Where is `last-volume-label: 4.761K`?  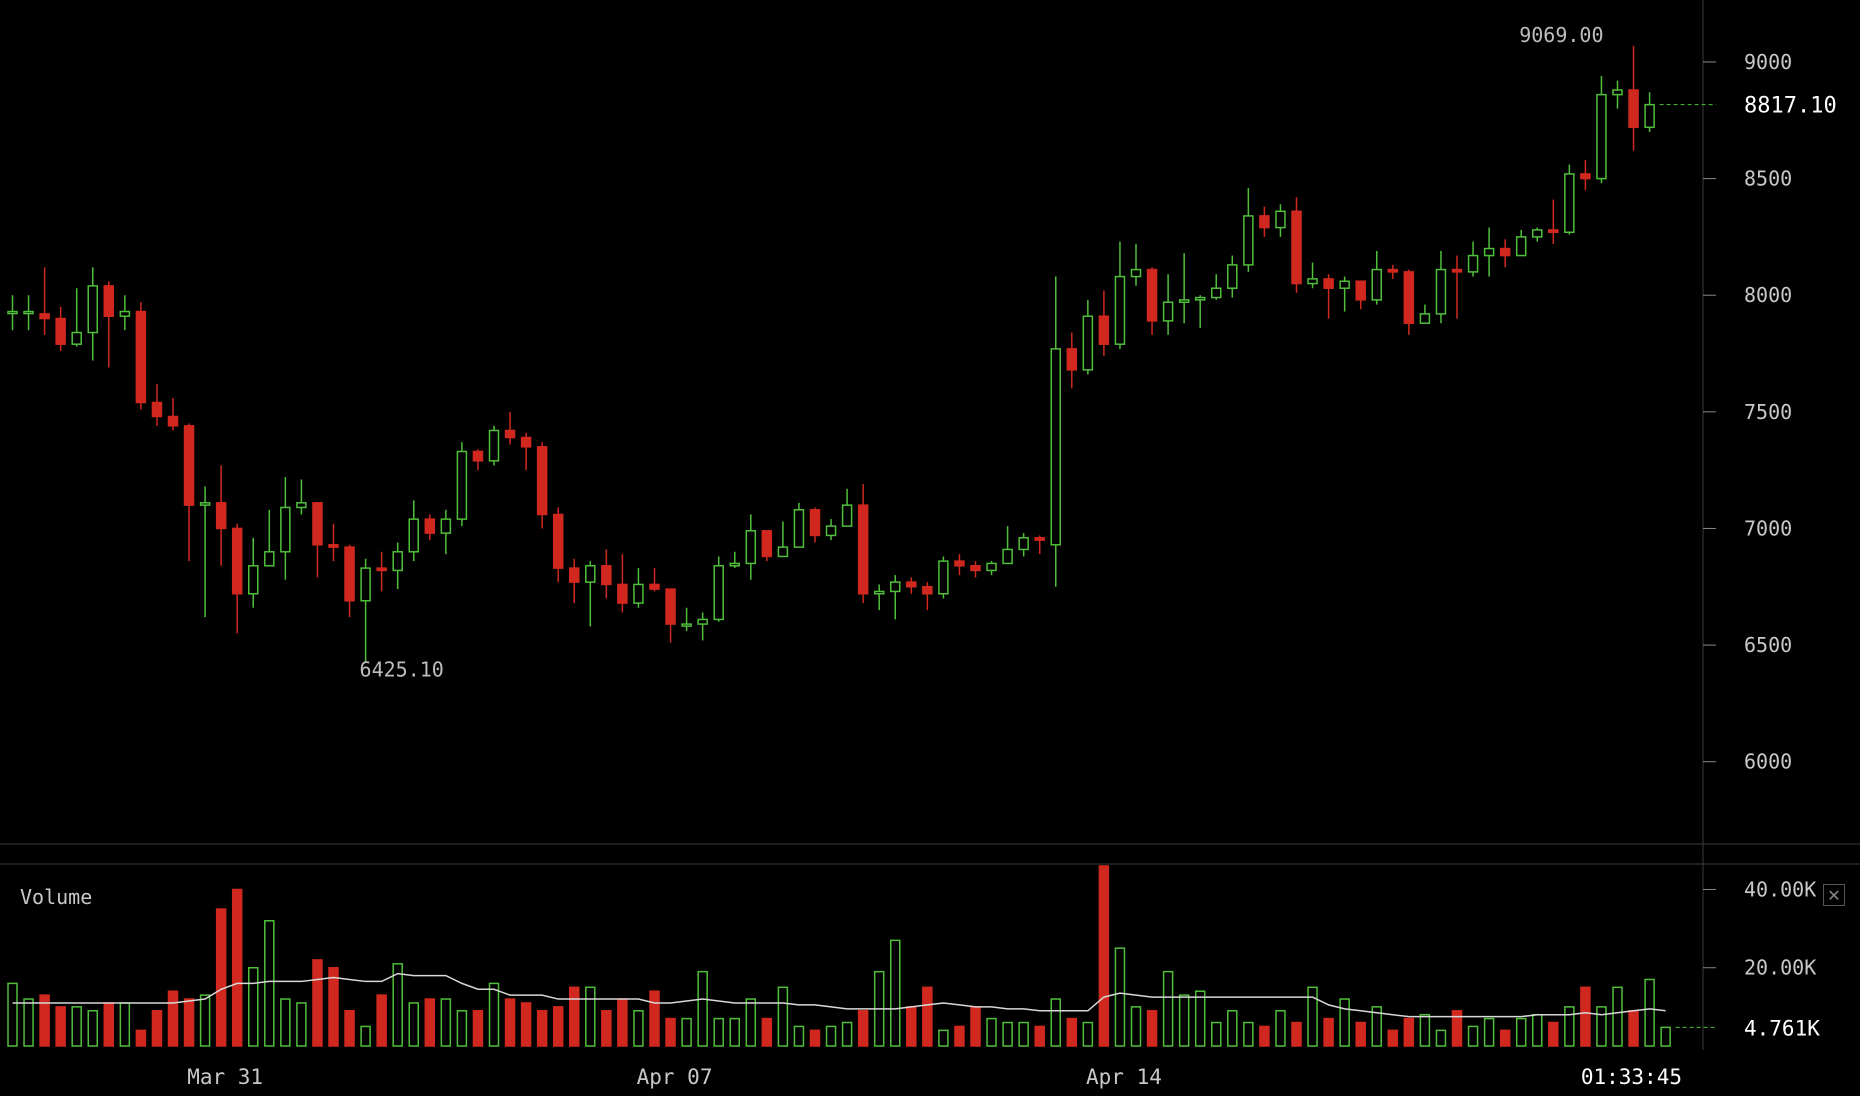 last-volume-label: 4.761K is located at coordinates (1782, 1028).